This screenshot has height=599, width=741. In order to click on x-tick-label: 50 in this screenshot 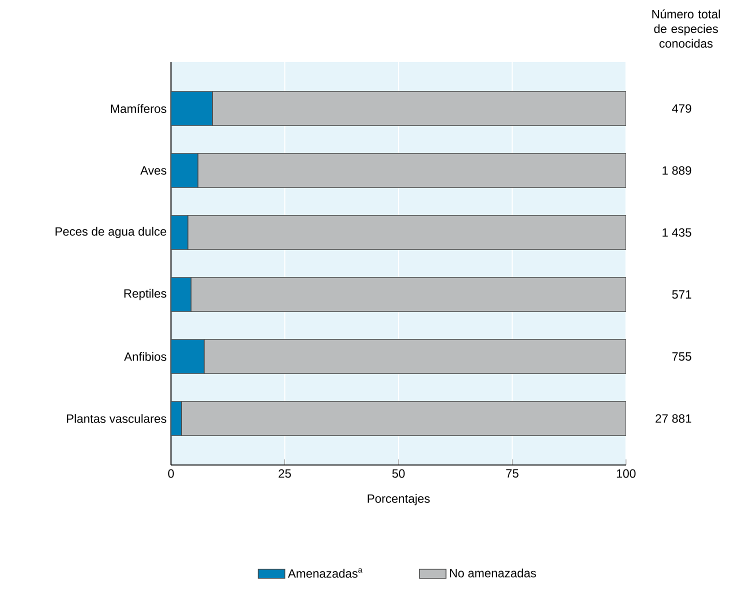, I will do `click(398, 473)`.